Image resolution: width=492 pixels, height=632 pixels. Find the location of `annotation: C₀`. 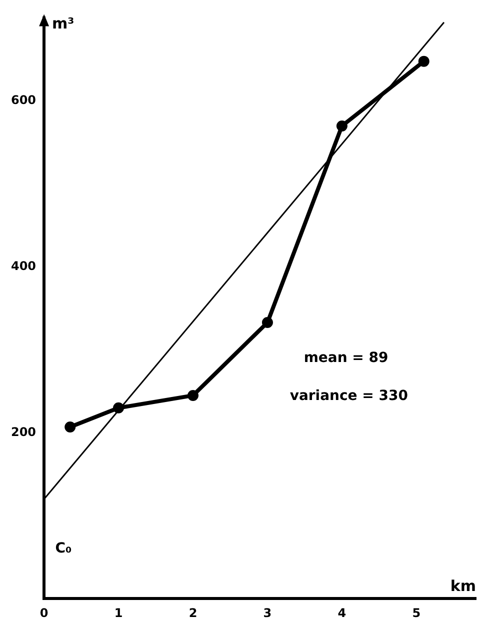

annotation: C₀ is located at coordinates (63, 548).